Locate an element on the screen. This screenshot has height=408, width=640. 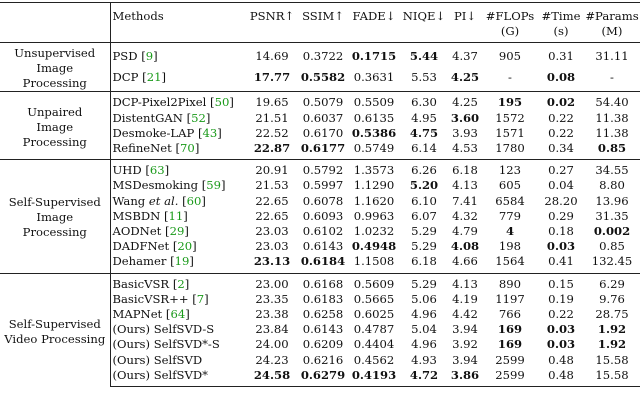
table-row: DCP [21] 17.77 0.5582 0.3631 5.53 4.25 - 0.08 - is located at coordinates (320, 79).